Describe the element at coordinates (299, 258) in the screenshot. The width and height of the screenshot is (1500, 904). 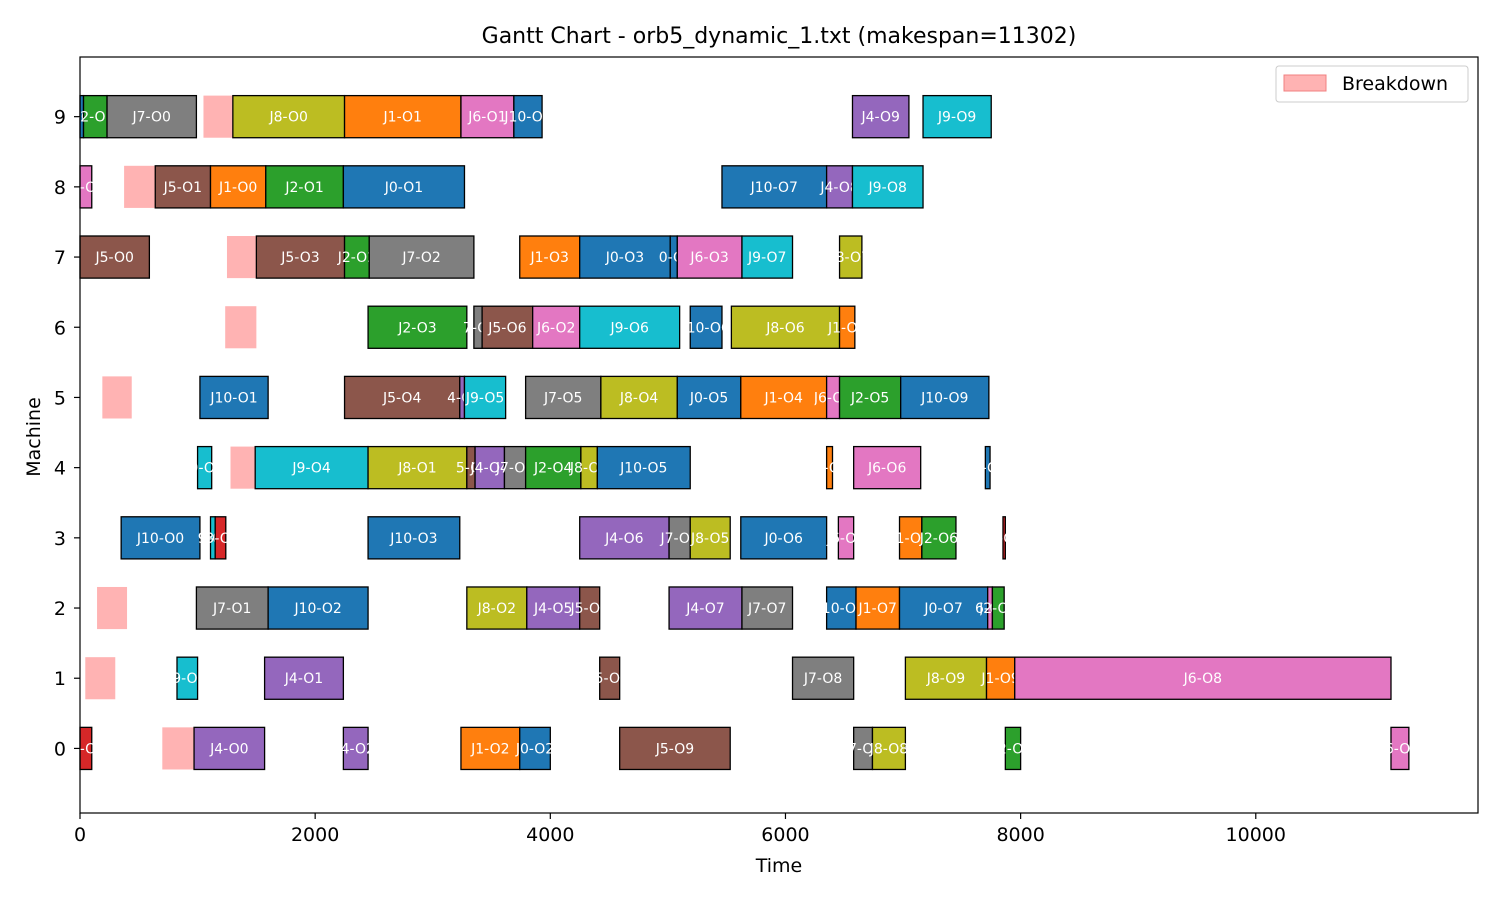
I see `task-label: J5-O3` at that location.